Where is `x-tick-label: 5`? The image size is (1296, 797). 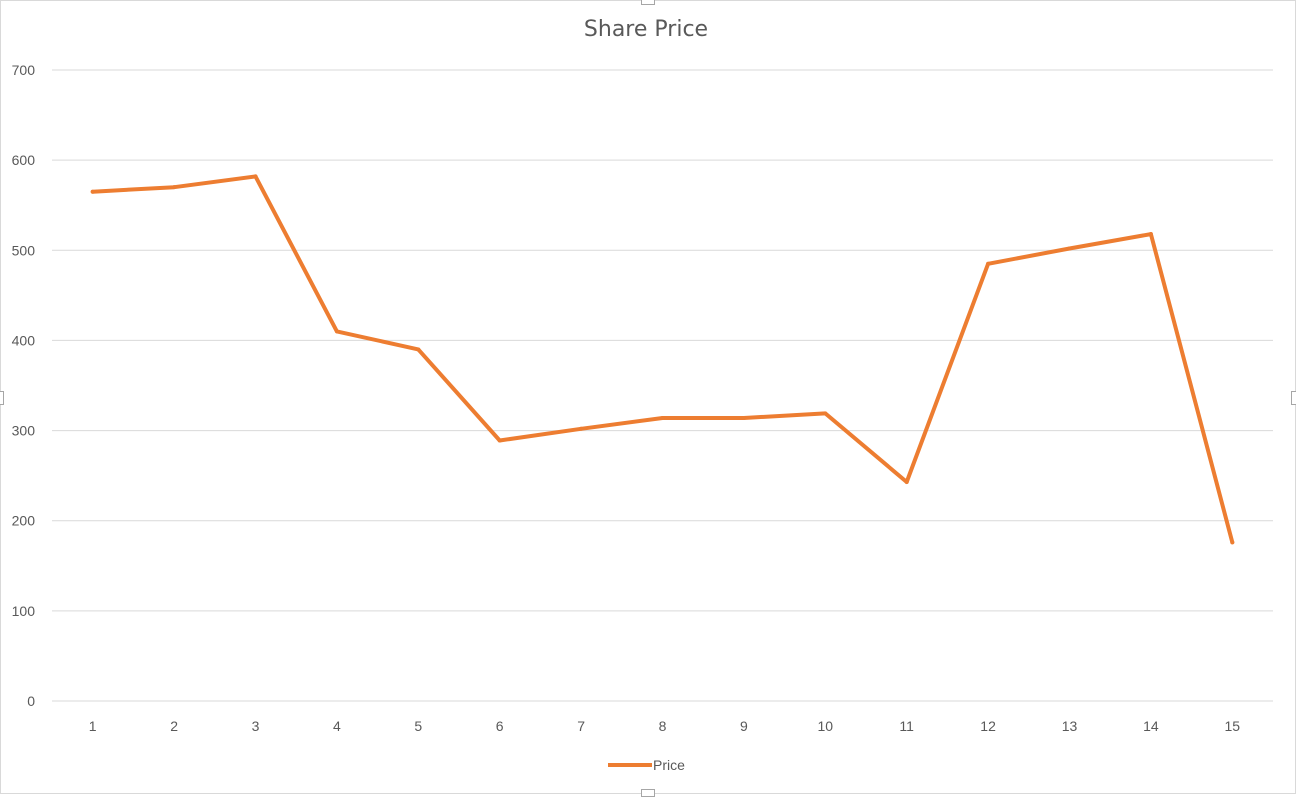
x-tick-label: 5 is located at coordinates (418, 726).